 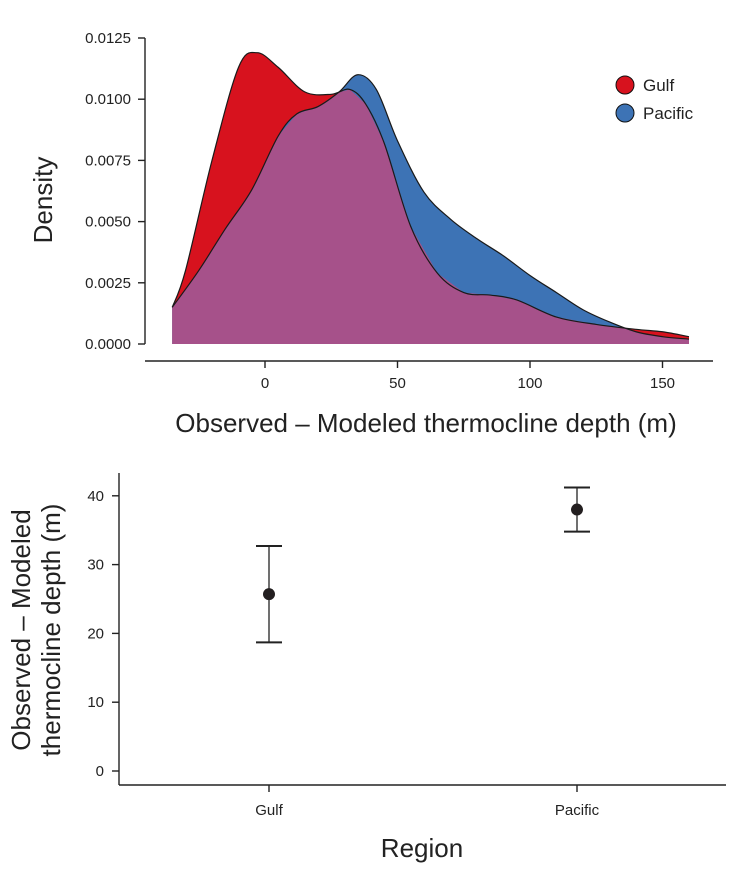 What do you see at coordinates (269, 810) in the screenshot?
I see `errorbar-x-tick-label: Gulf` at bounding box center [269, 810].